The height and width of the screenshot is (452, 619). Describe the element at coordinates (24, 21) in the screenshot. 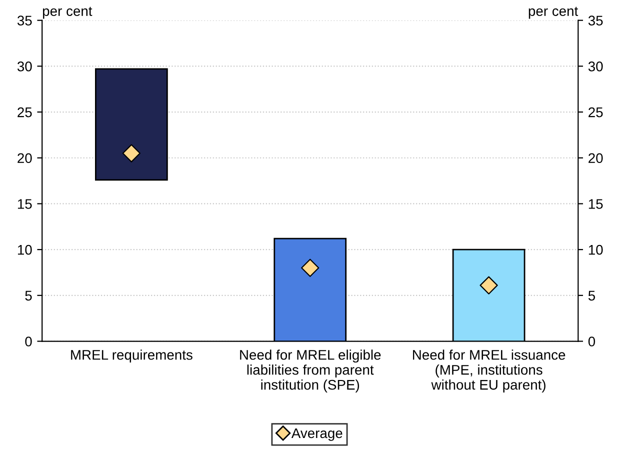

I see `y-tick-label: 35` at that location.